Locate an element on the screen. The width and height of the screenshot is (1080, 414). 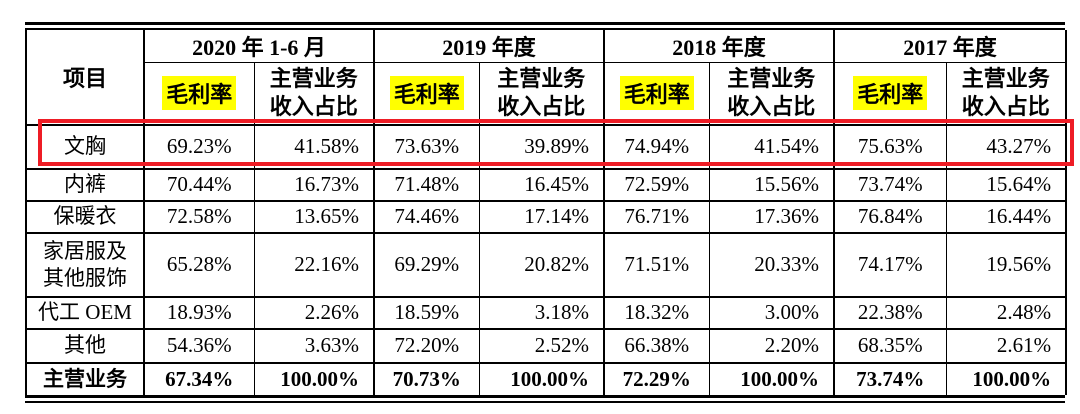
cell-value: 68.35% is located at coordinates (890, 345).